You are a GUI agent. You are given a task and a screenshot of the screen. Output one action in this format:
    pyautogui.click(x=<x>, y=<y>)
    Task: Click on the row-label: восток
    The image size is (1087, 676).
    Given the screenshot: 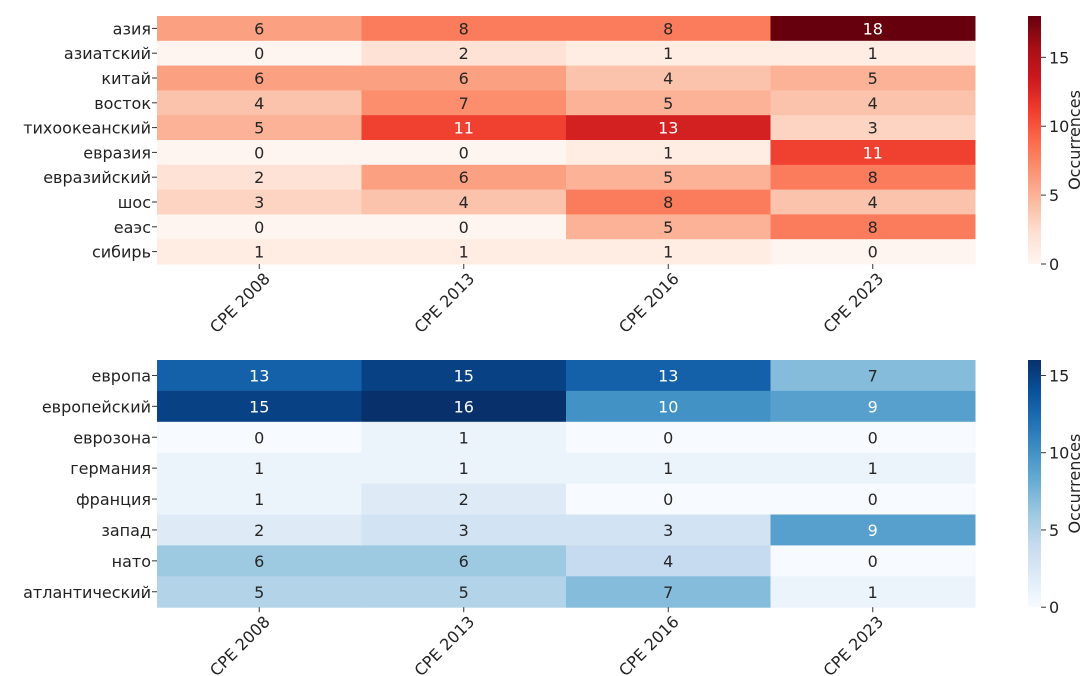 What is the action you would take?
    pyautogui.click(x=122, y=103)
    